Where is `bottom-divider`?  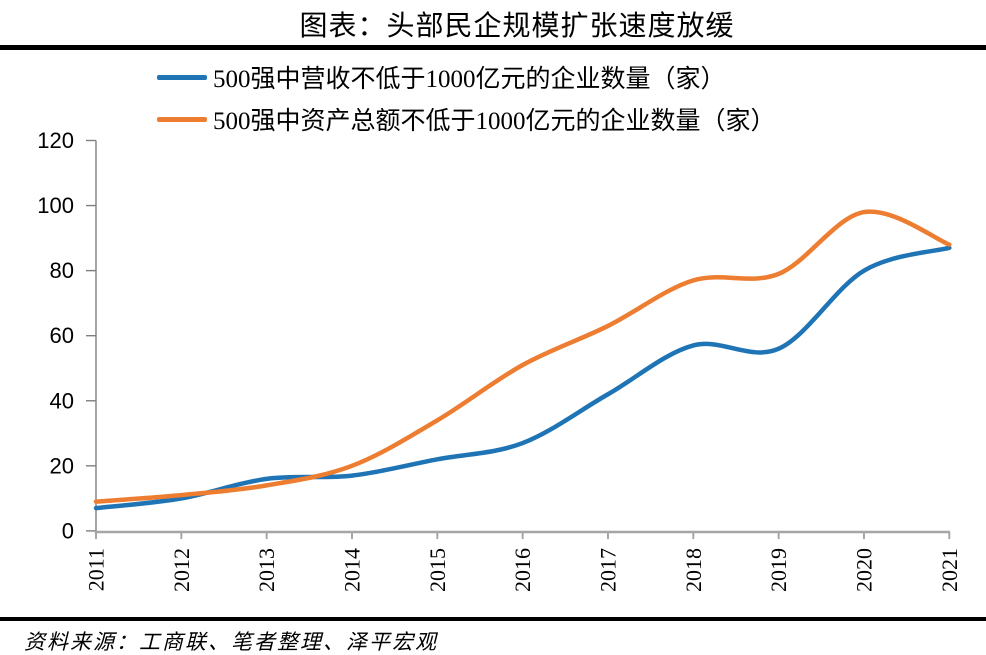
bottom-divider is located at coordinates (493, 619).